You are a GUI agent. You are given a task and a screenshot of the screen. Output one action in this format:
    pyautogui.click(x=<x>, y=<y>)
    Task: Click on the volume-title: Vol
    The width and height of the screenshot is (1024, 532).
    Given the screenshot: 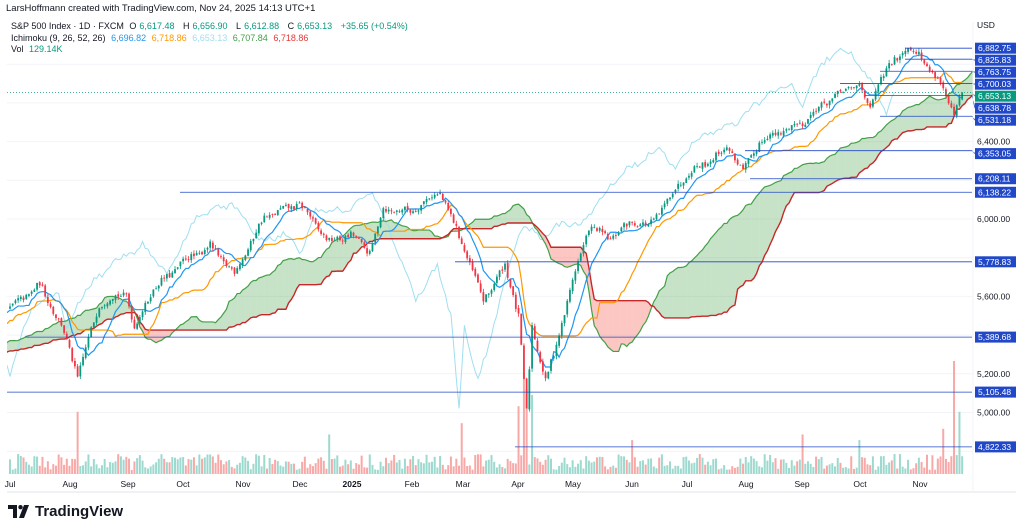 What is the action you would take?
    pyautogui.click(x=17, y=49)
    